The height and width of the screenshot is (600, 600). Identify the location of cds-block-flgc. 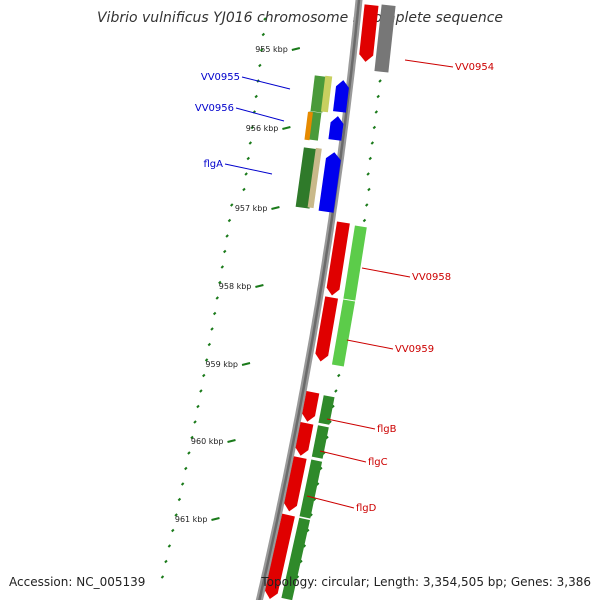
(320, 442).